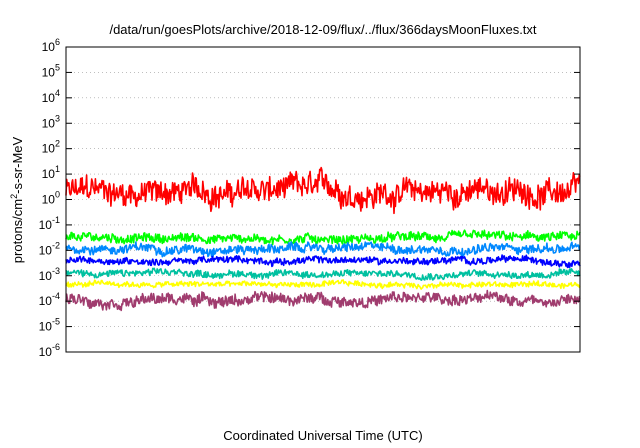  What do you see at coordinates (51, 70) in the screenshot?
I see `y-tick-label: 10⁵` at bounding box center [51, 70].